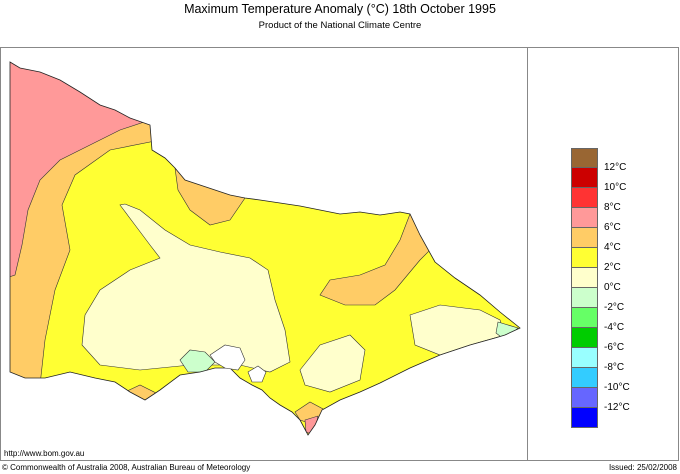  I want to click on legend-label: -8°C, so click(614, 367).